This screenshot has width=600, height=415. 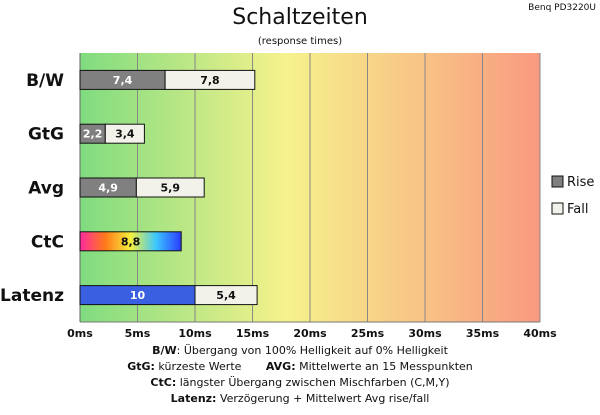 I want to click on x-tick-label: 30ms, so click(x=425, y=333).